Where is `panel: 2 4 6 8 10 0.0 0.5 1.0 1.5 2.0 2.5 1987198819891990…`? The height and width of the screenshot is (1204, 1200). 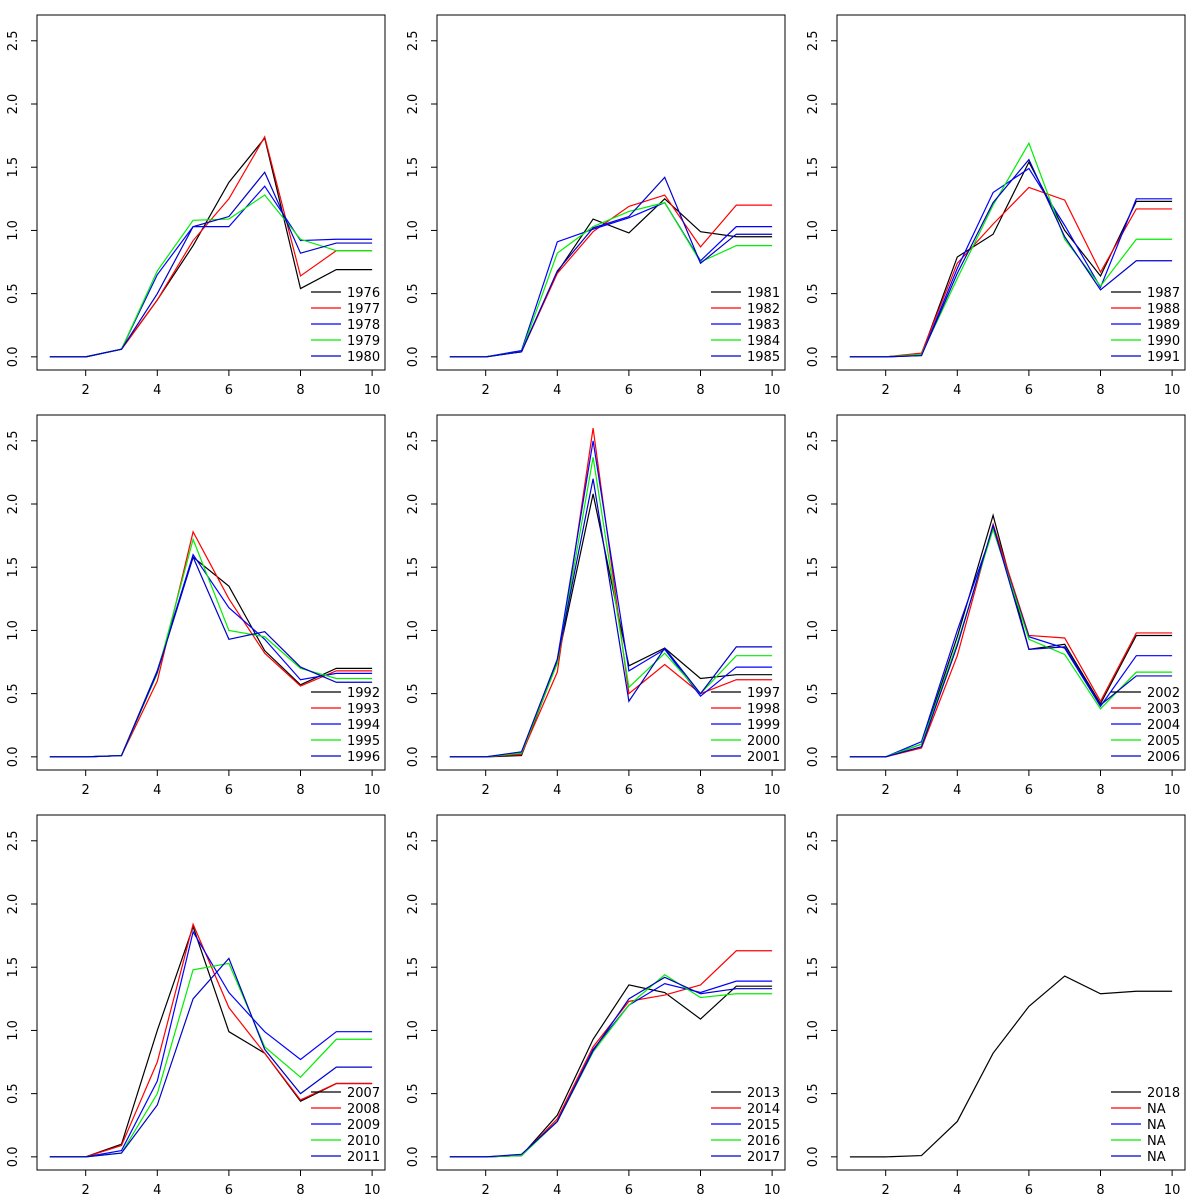 panel: 2 4 6 8 10 0.0 0.5 1.0 1.5 2.0 2.5 1987198819891990… is located at coordinates (996, 206).